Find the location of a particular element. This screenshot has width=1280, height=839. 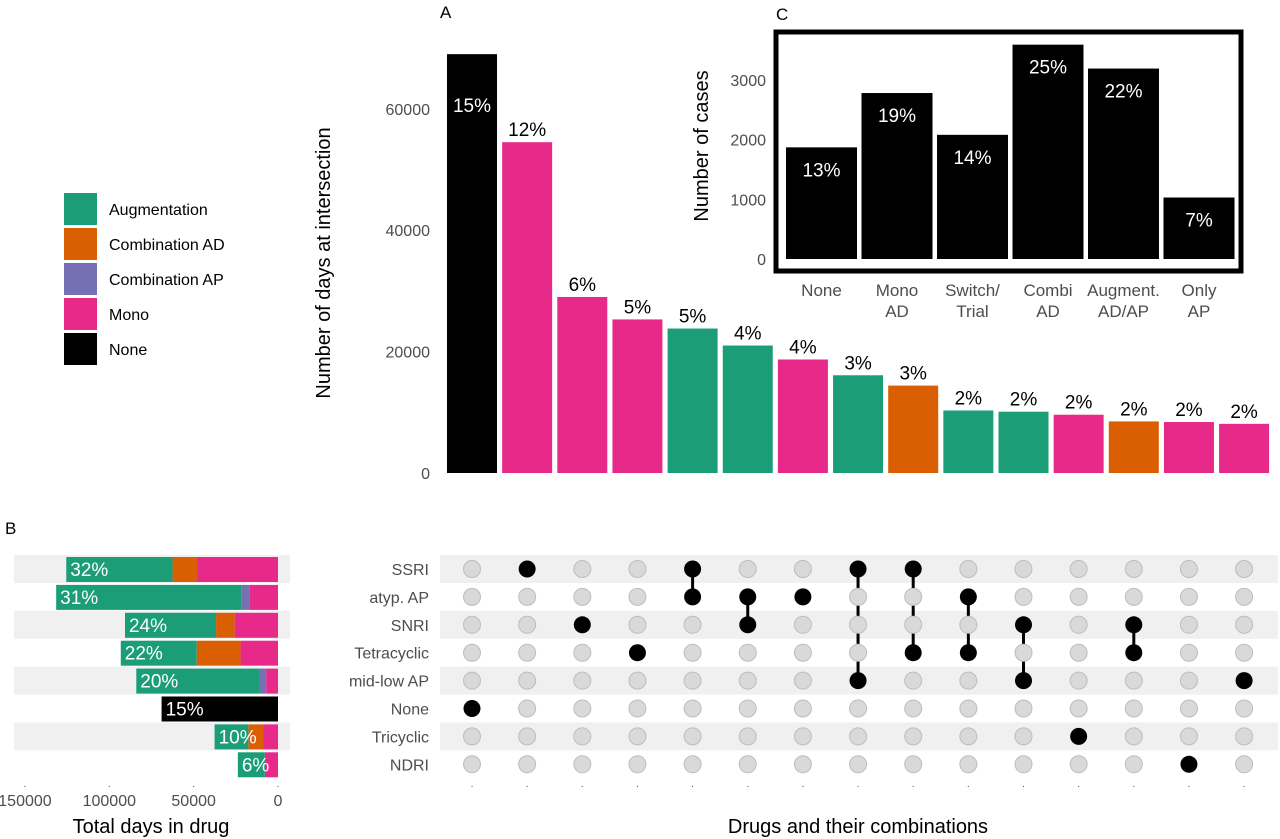

panel-label-a: A is located at coordinates (446, 12).